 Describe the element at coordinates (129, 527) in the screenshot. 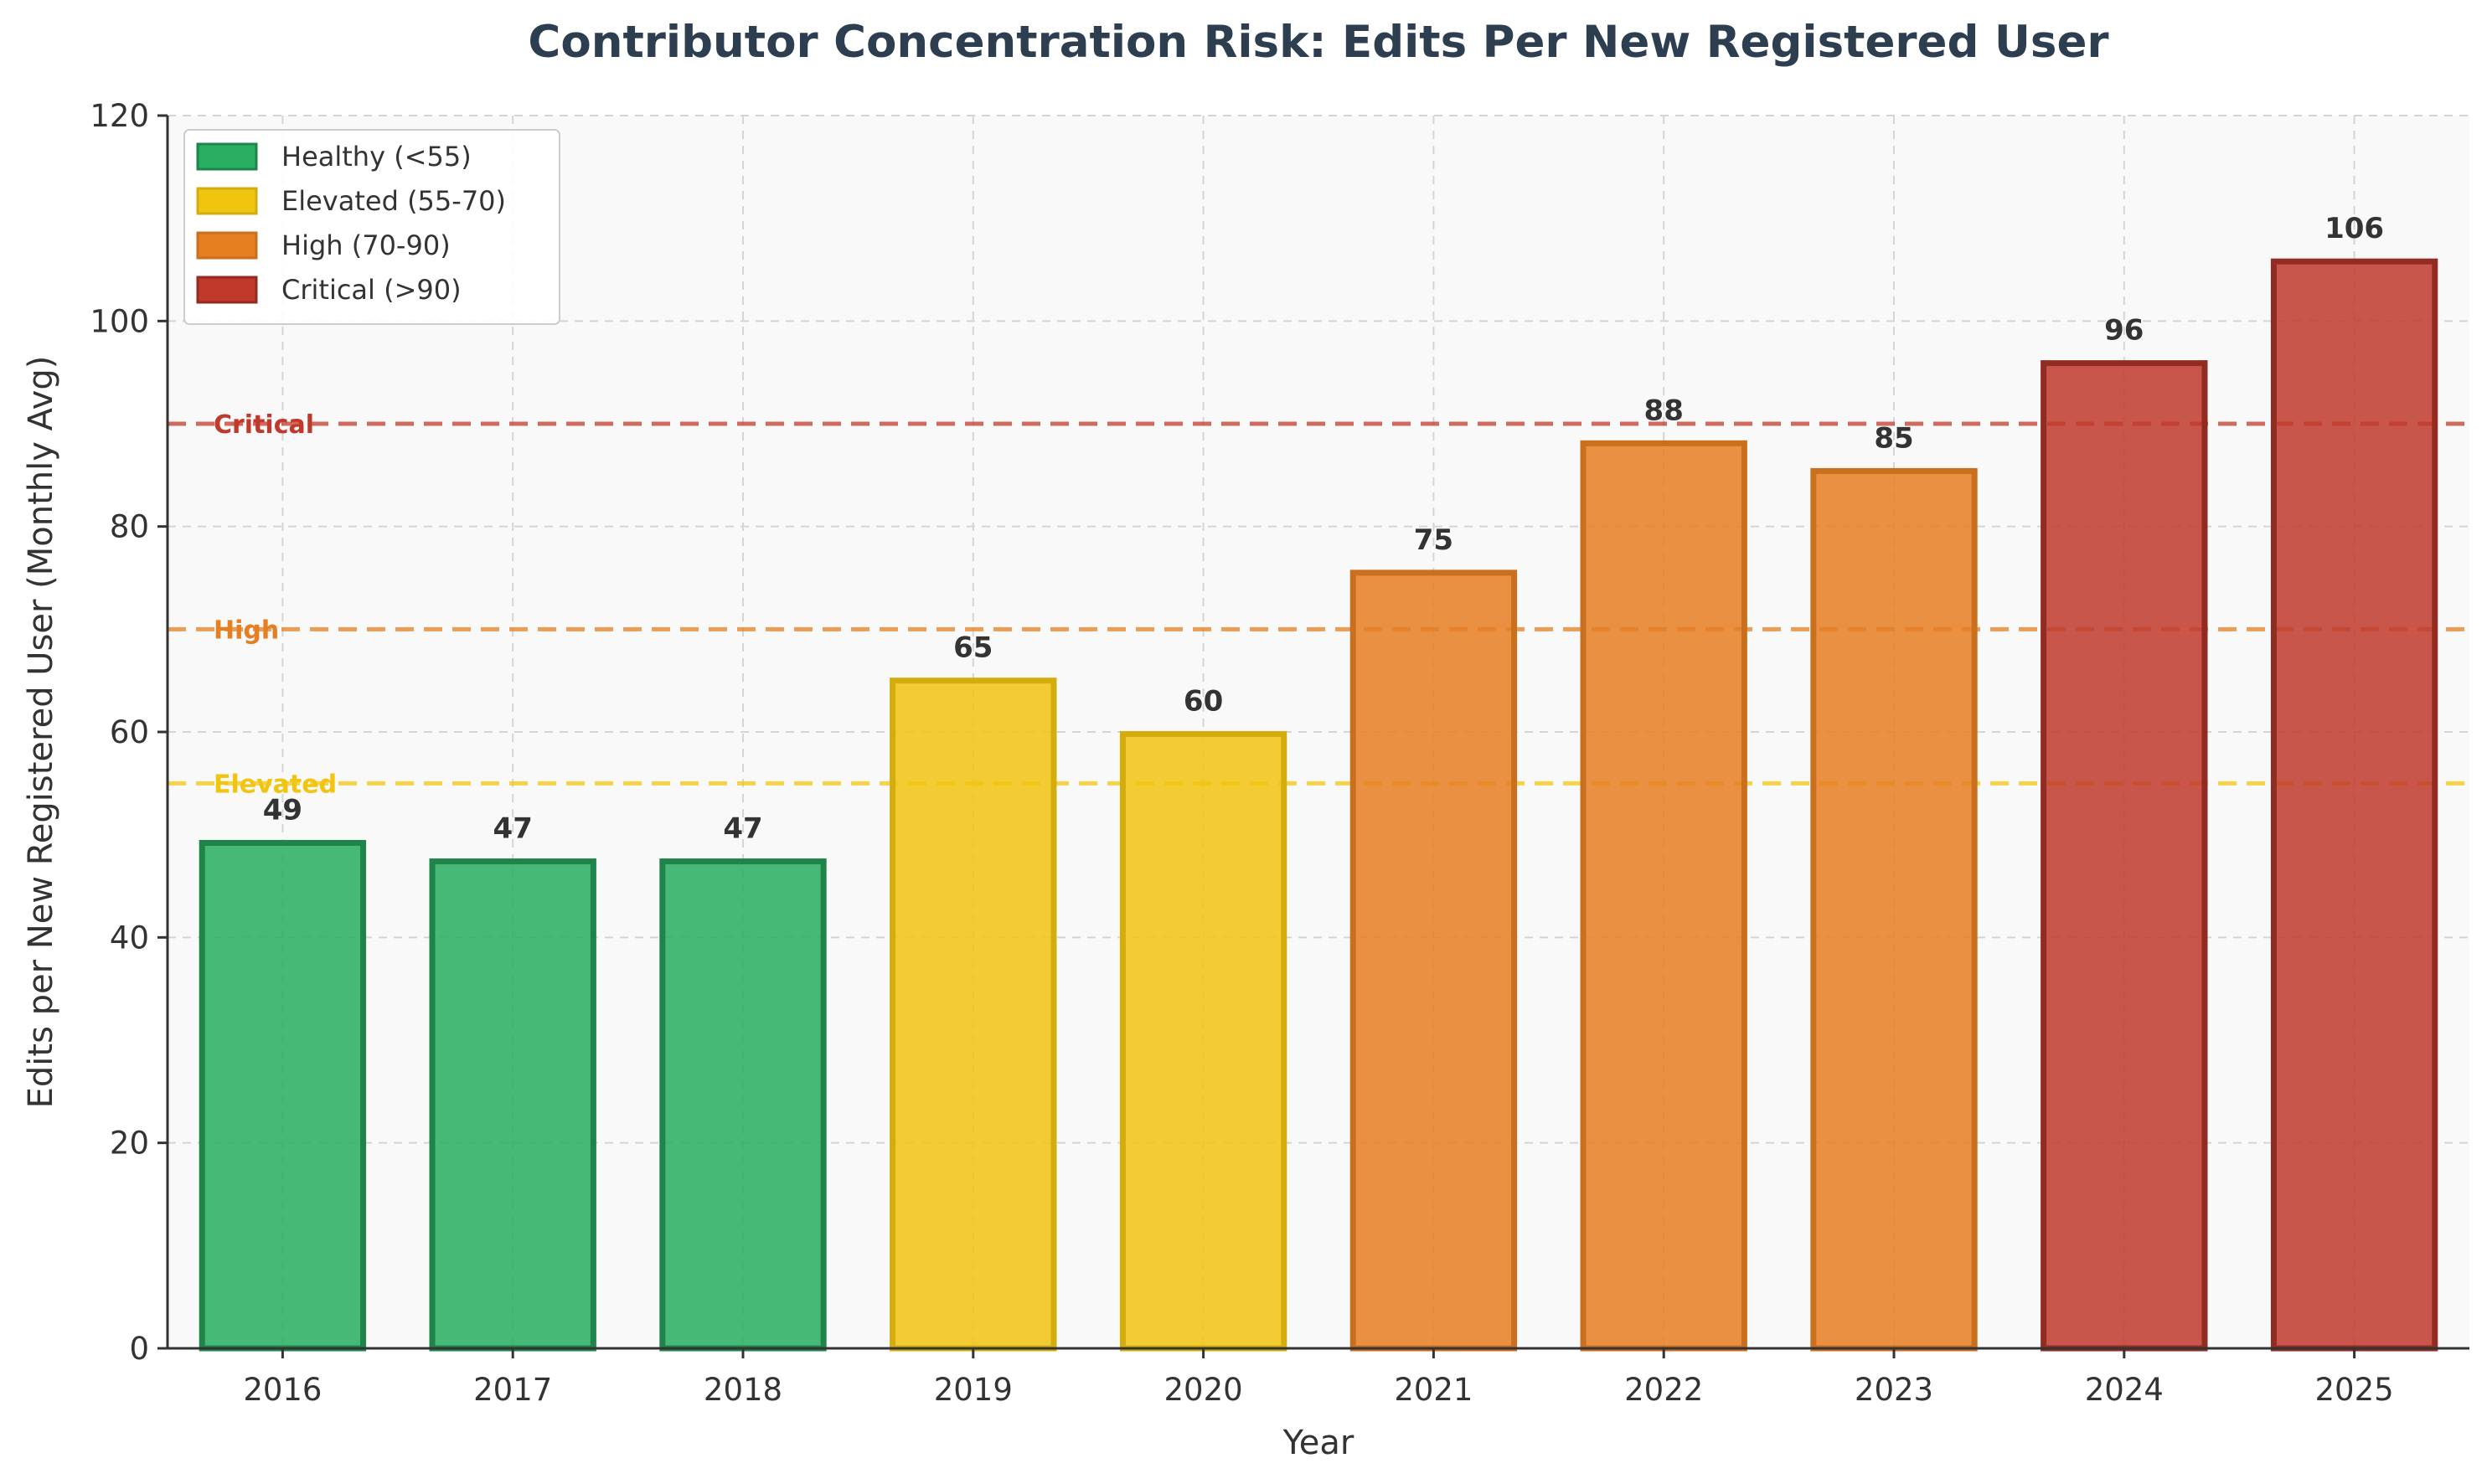

I see `y-tick-label: 80` at that location.